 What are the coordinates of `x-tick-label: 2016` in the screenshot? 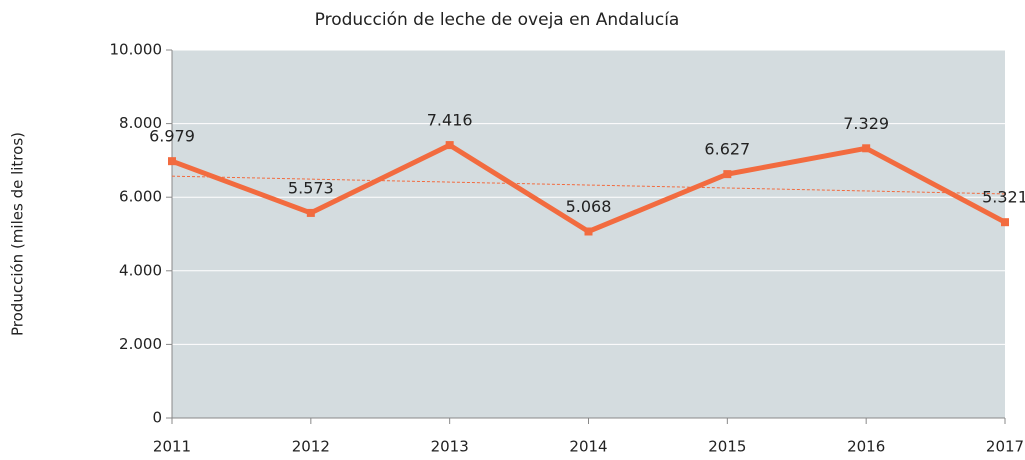 It's located at (866, 447).